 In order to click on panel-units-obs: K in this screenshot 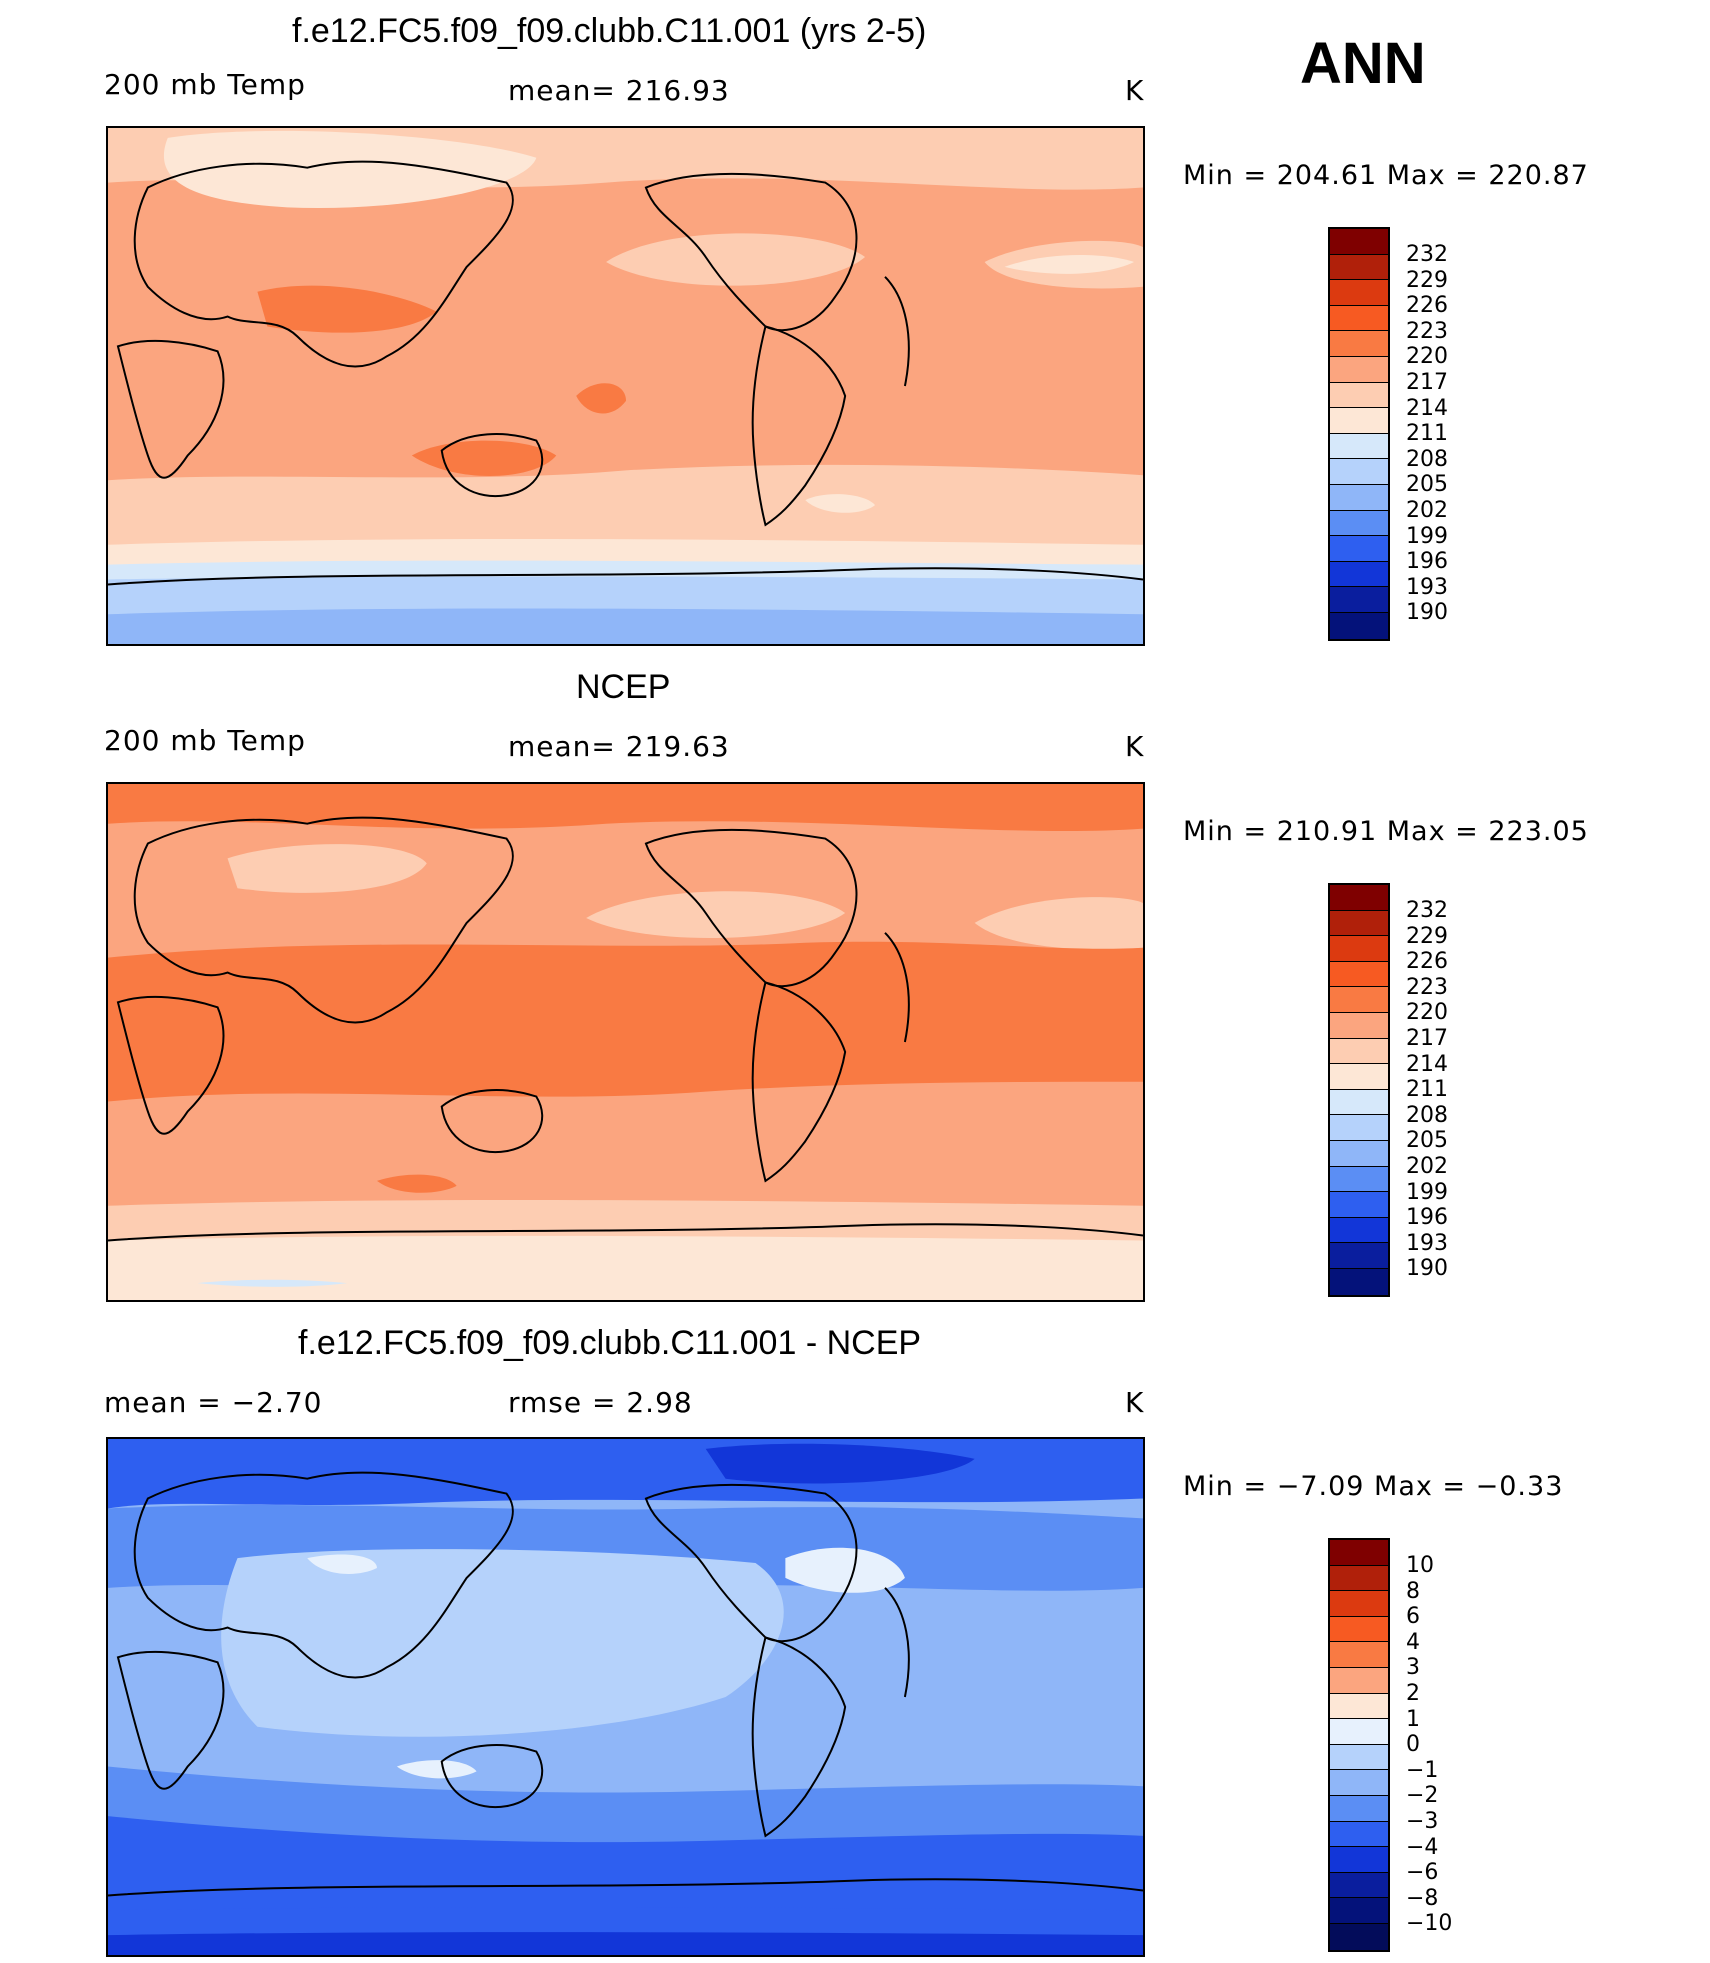, I will do `click(1135, 746)`.